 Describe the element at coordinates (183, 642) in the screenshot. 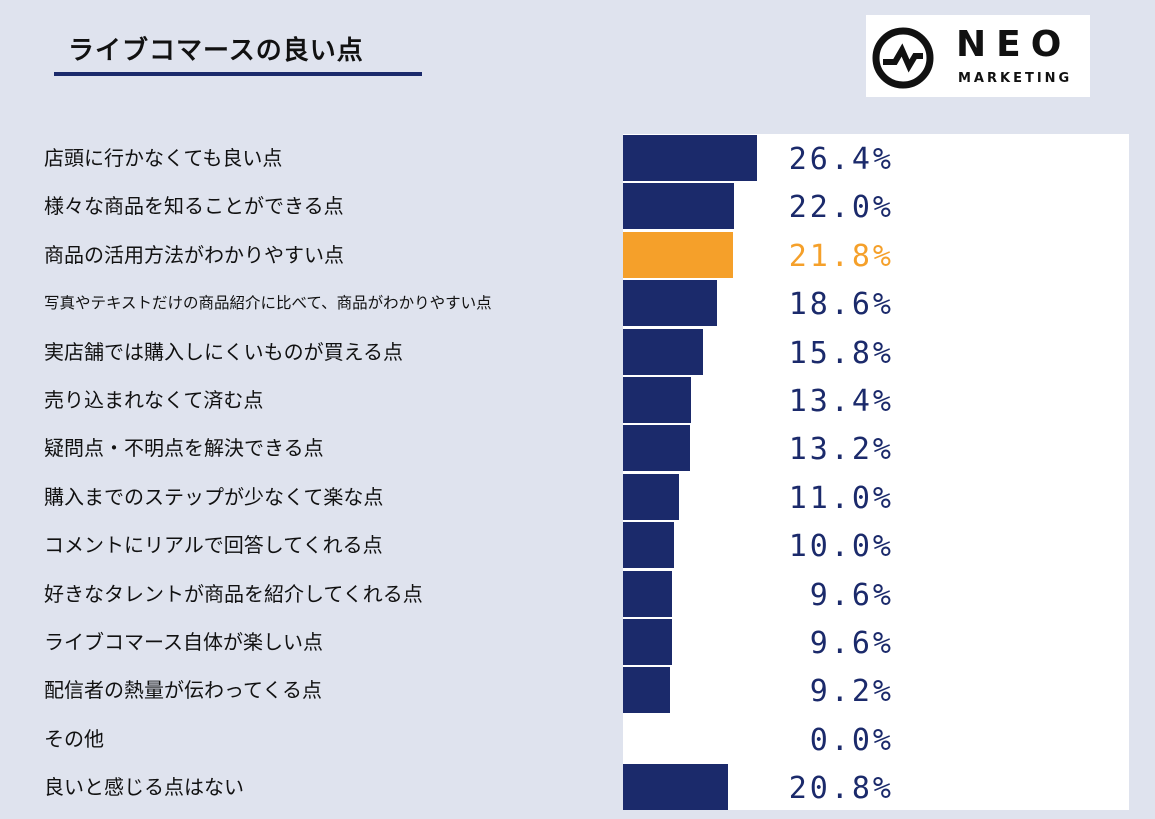

I see `category-label: ライブコマース自体が楽しい点` at that location.